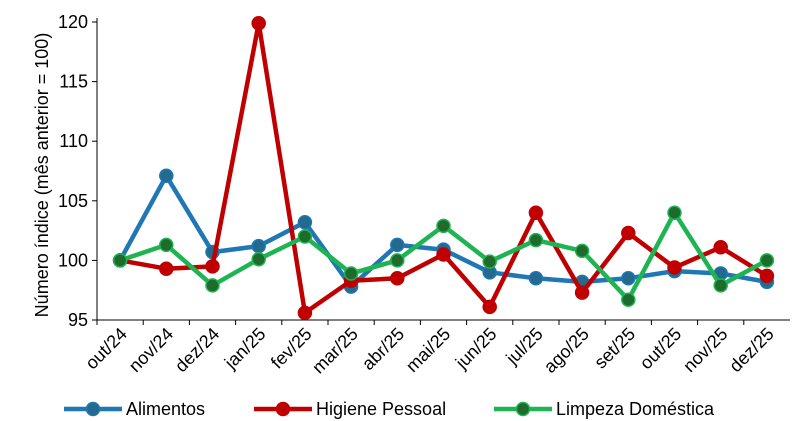 The width and height of the screenshot is (793, 421). Describe the element at coordinates (77, 171) in the screenshot. I see `y-tick-labels: 95 100 105 110 115 120` at that location.